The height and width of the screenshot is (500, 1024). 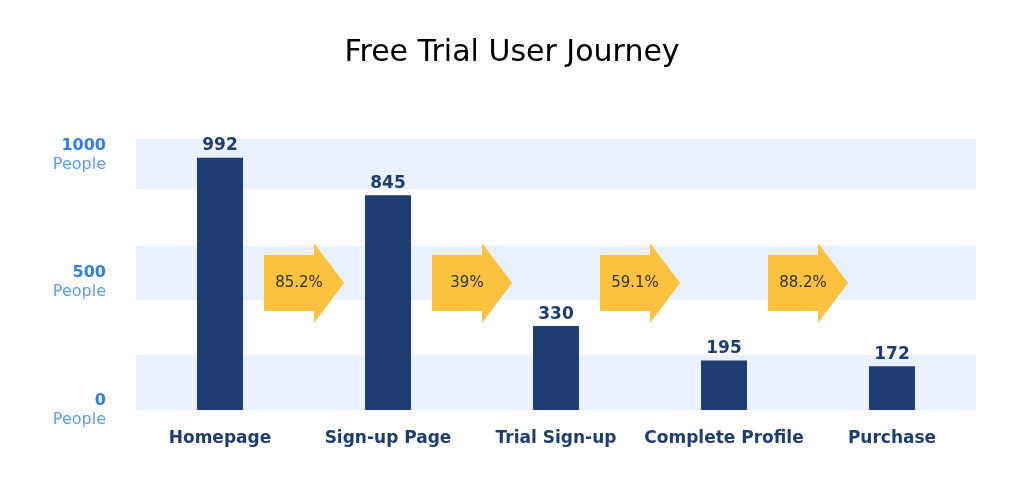 What do you see at coordinates (79, 154) in the screenshot?
I see `y-tick-label: 1000 People` at bounding box center [79, 154].